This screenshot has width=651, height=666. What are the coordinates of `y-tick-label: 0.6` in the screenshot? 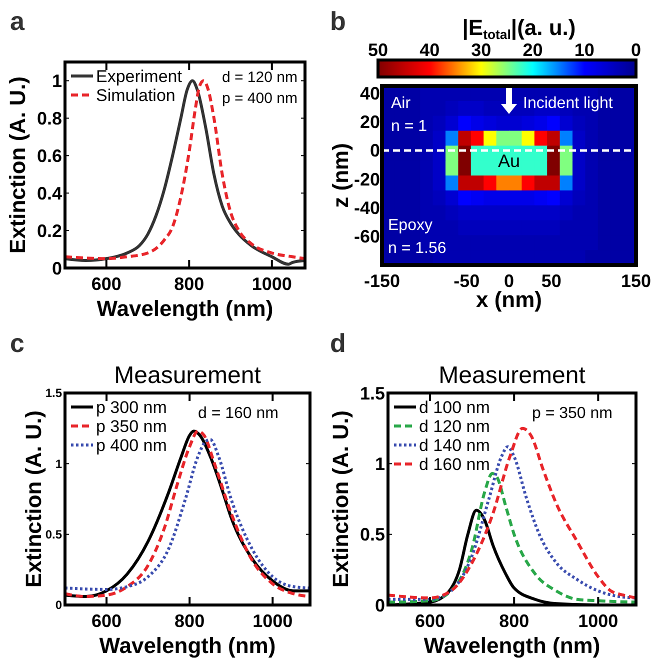 It's located at (49, 156).